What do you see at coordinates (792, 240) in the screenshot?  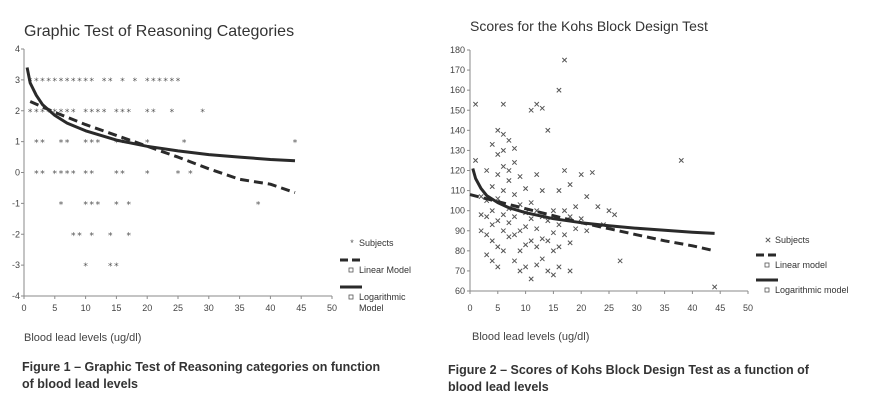 I see `legend-label-subjects: Subjects` at bounding box center [792, 240].